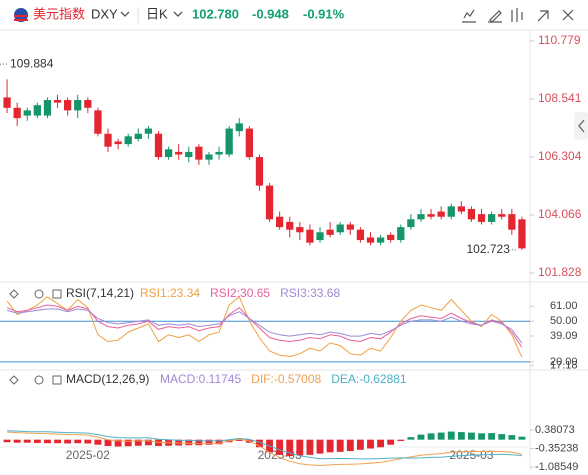  I want to click on side-toggle, so click(581, 126).